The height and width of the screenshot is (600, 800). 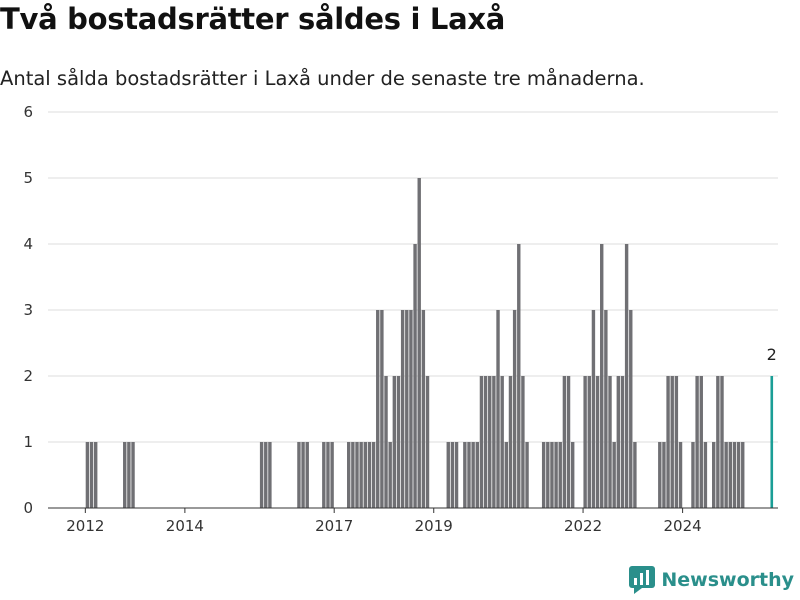 I want to click on newsworthy-logo: Newsworthy, so click(x=711, y=580).